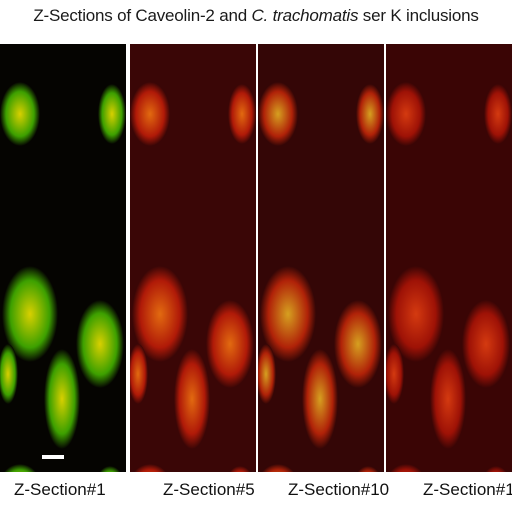  I want to click on panel-label-1: Z-Section#1, so click(60, 489).